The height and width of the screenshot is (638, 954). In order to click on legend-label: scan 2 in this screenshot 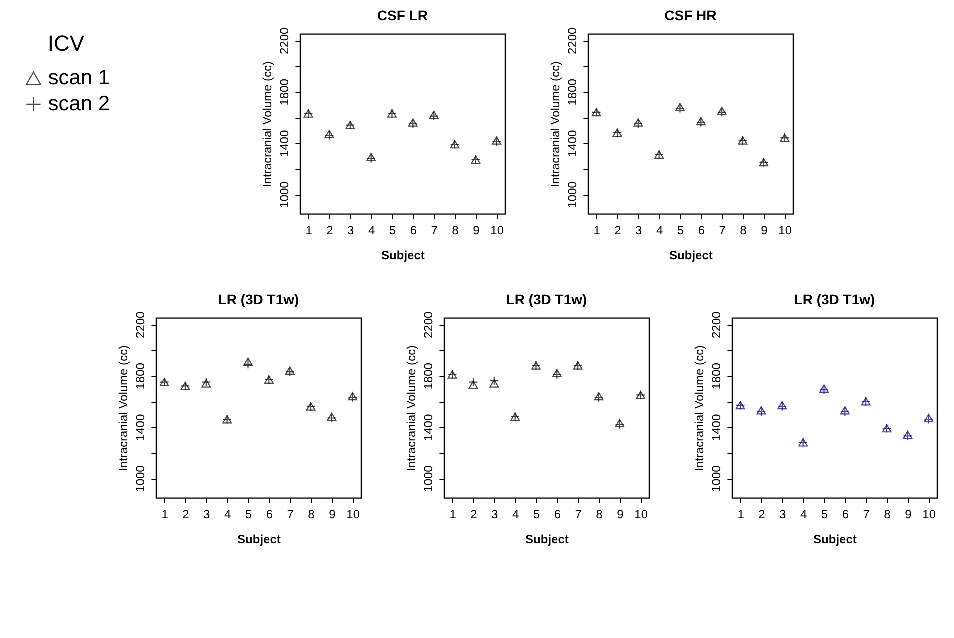, I will do `click(79, 104)`.